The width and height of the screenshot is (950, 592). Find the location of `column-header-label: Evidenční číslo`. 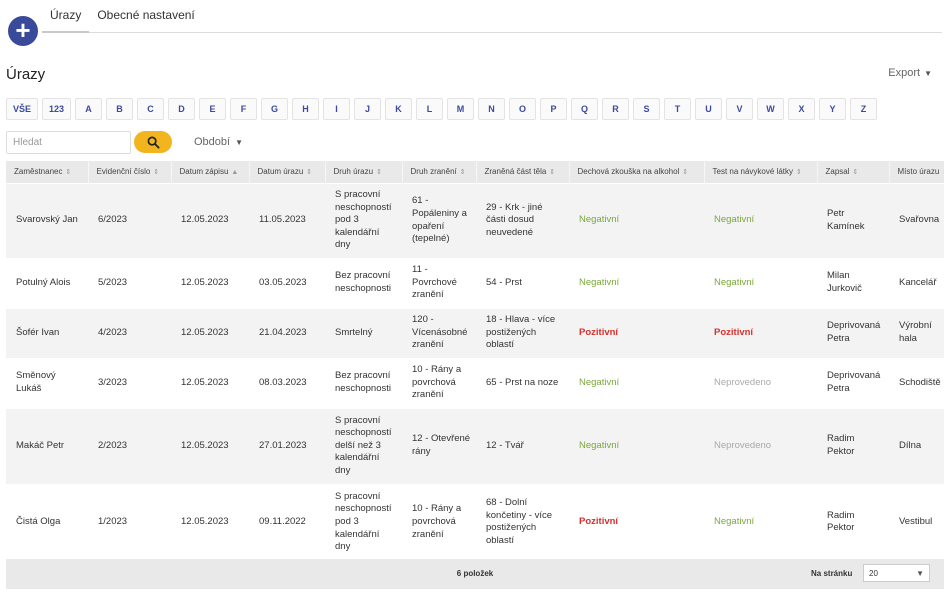

column-header-label: Evidenční číslo is located at coordinates (123, 172).